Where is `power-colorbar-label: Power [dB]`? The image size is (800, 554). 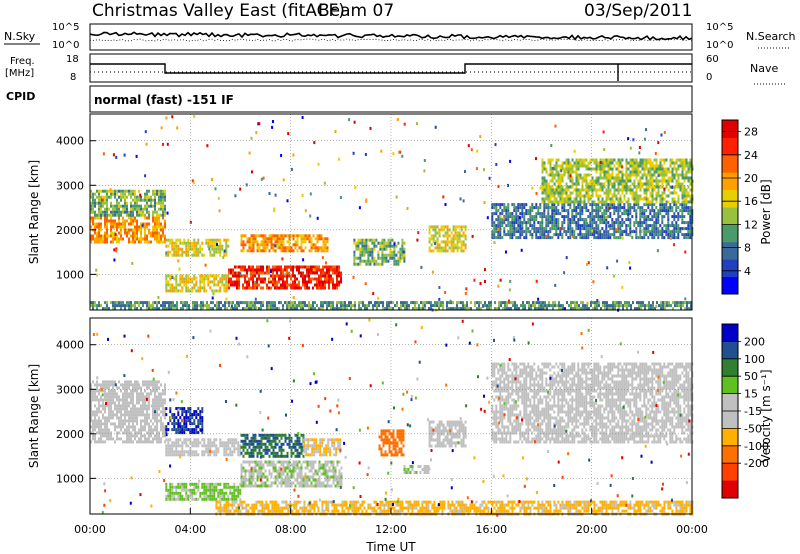 power-colorbar-label: Power [dB] is located at coordinates (766, 211).